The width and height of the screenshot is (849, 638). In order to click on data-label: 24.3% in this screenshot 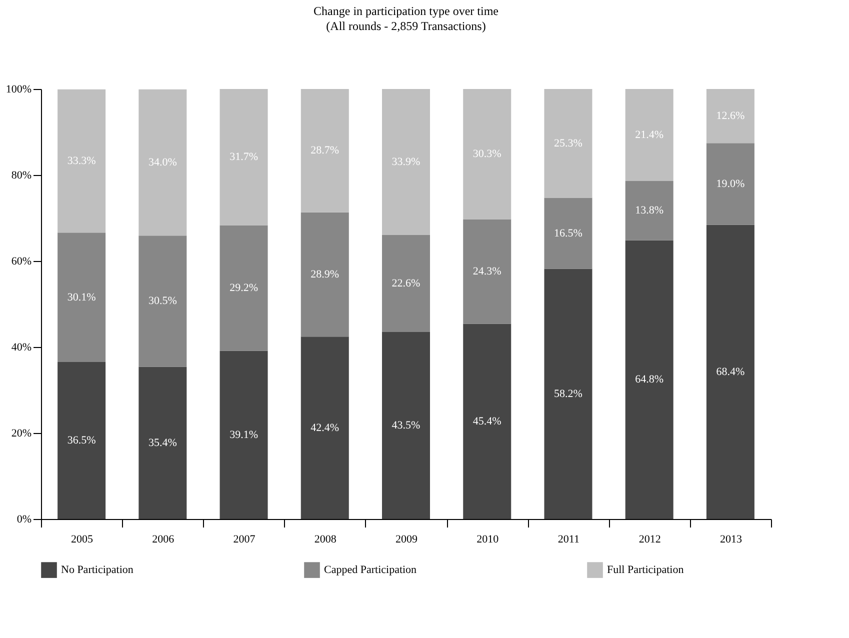, I will do `click(487, 272)`.